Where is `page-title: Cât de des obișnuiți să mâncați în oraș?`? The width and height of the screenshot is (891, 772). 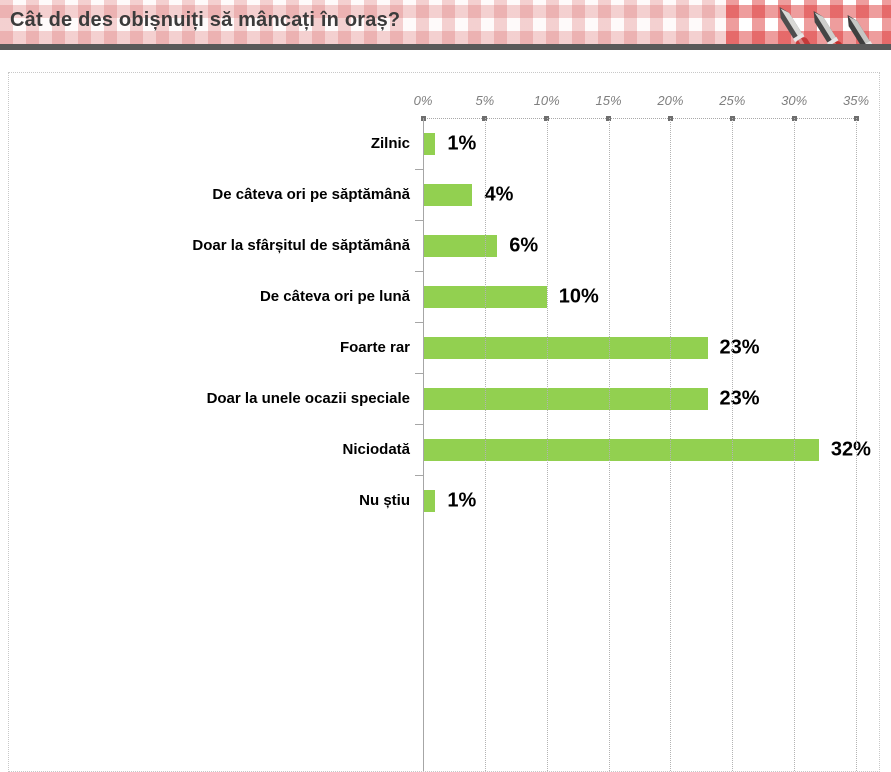
page-title: Cât de des obișnuiți să mâncați în oraș? is located at coordinates (205, 20).